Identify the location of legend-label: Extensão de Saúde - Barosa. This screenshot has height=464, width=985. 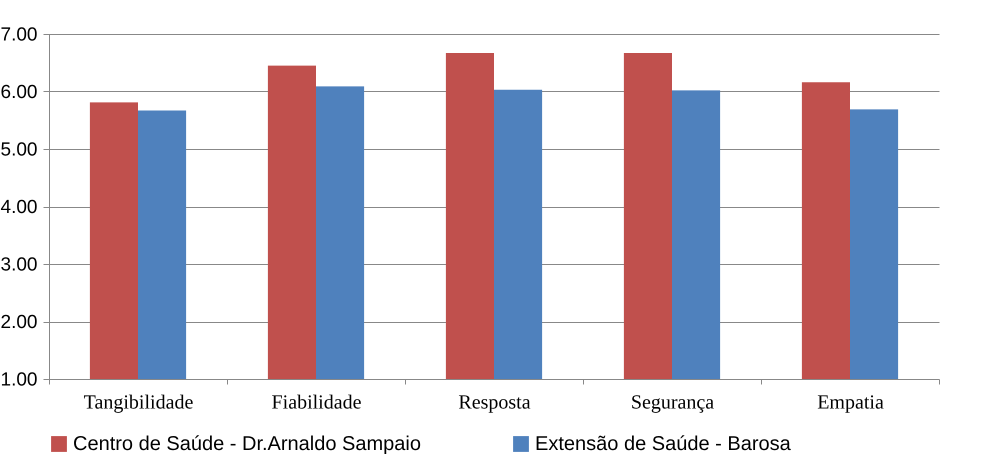
(663, 444).